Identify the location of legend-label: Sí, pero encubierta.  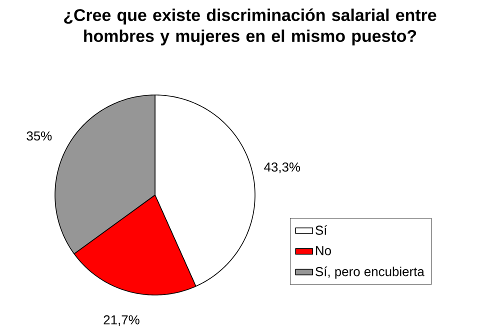
(370, 272).